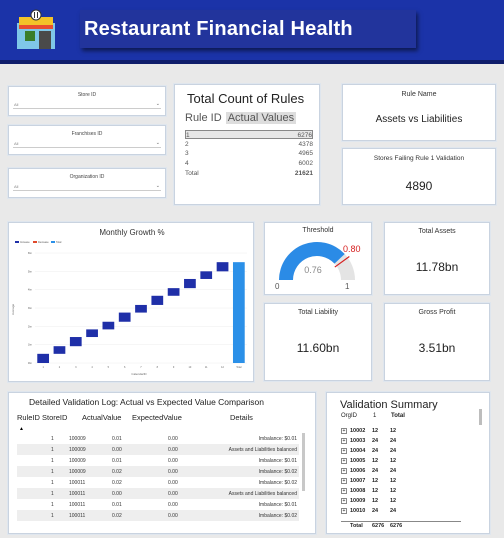  Describe the element at coordinates (158, 367) in the screenshot. I see `x-tick-label: 8` at that location.